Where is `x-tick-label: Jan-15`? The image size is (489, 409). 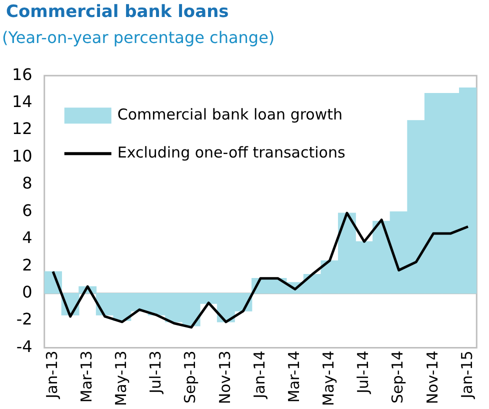 x-tick-label: Jan-15 is located at coordinates (467, 375).